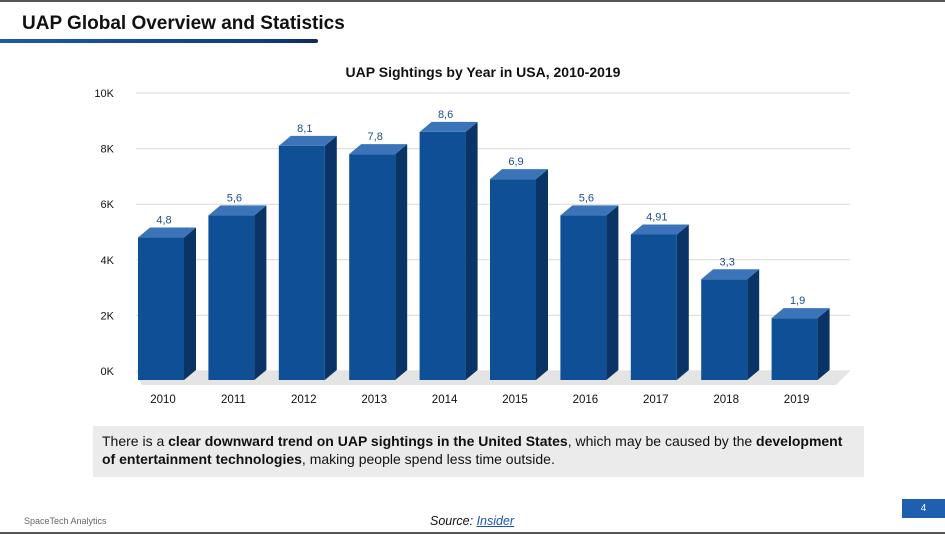  What do you see at coordinates (495, 521) in the screenshot?
I see `source-link: Insider` at bounding box center [495, 521].